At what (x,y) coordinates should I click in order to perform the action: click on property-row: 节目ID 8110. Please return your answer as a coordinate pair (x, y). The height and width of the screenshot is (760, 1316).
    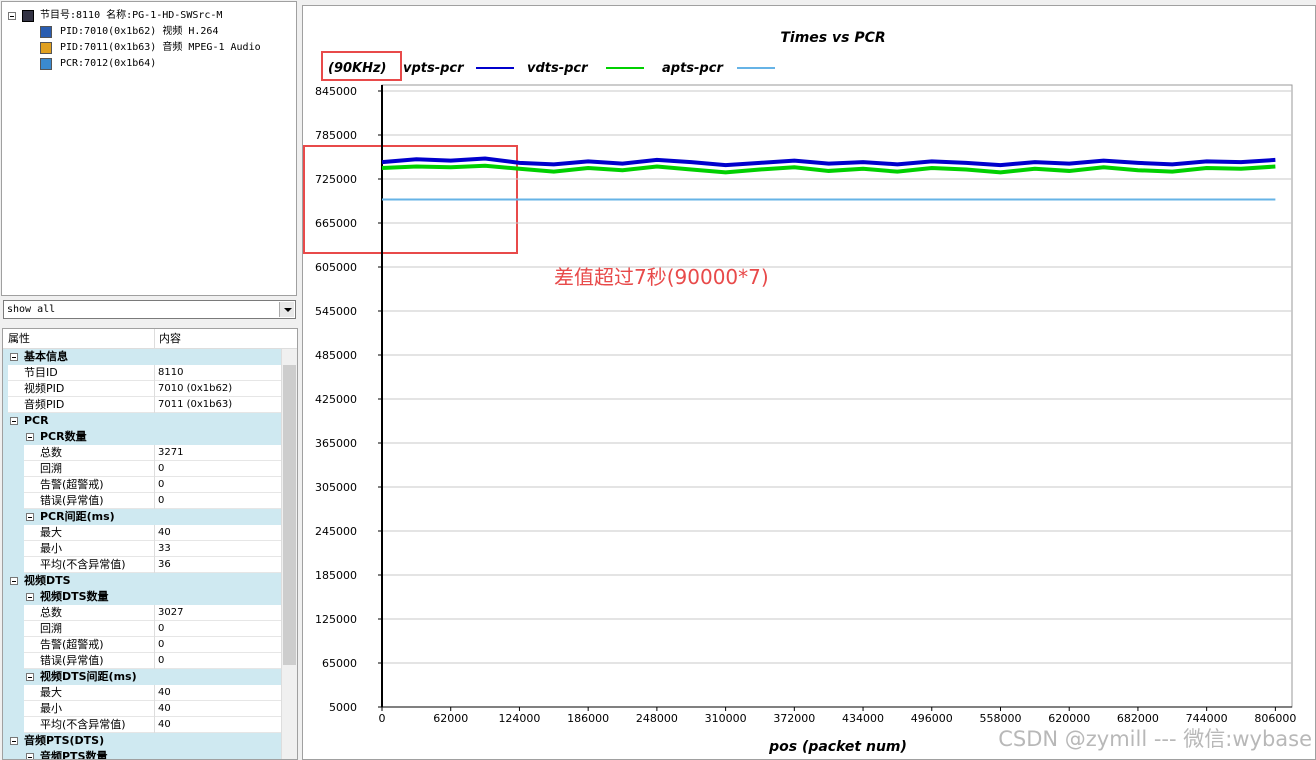
    Looking at the image, I should click on (142, 373).